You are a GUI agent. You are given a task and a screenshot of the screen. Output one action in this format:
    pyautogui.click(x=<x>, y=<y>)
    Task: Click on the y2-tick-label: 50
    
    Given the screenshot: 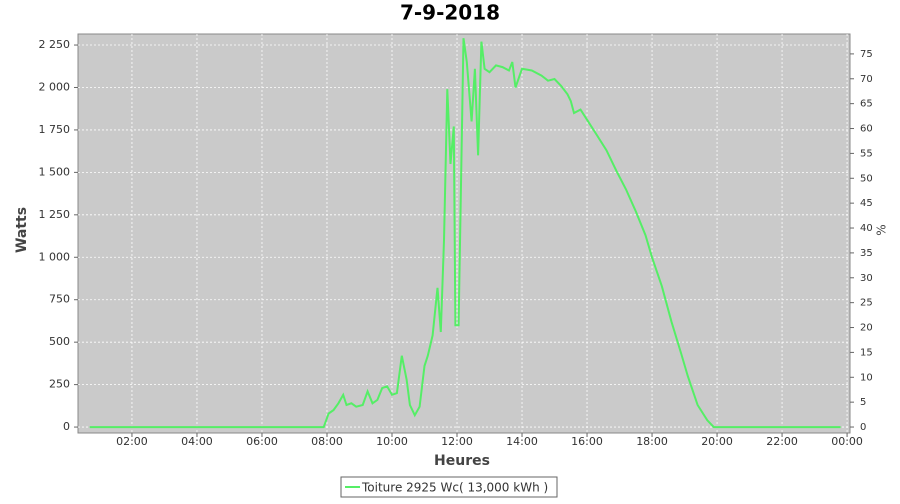 What is the action you would take?
    pyautogui.click(x=866, y=178)
    